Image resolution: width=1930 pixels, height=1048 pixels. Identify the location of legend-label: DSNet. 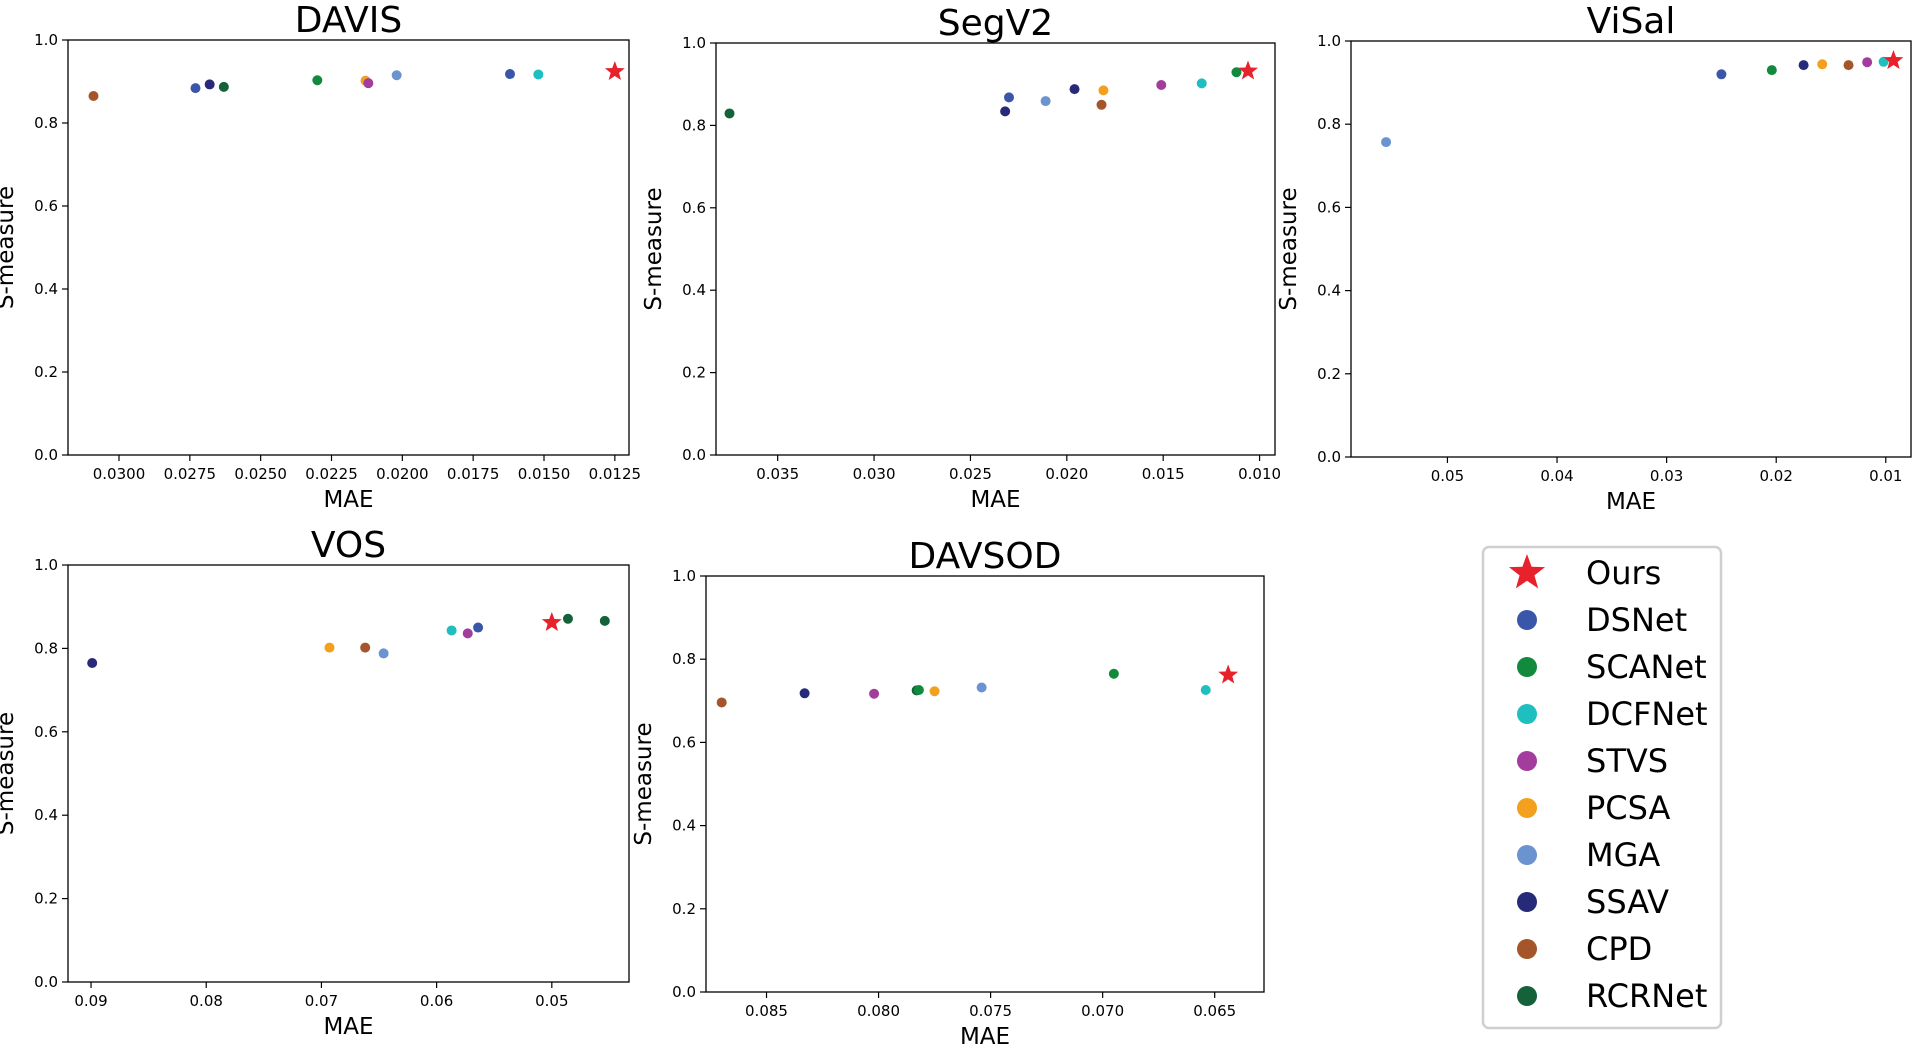
(1636, 620).